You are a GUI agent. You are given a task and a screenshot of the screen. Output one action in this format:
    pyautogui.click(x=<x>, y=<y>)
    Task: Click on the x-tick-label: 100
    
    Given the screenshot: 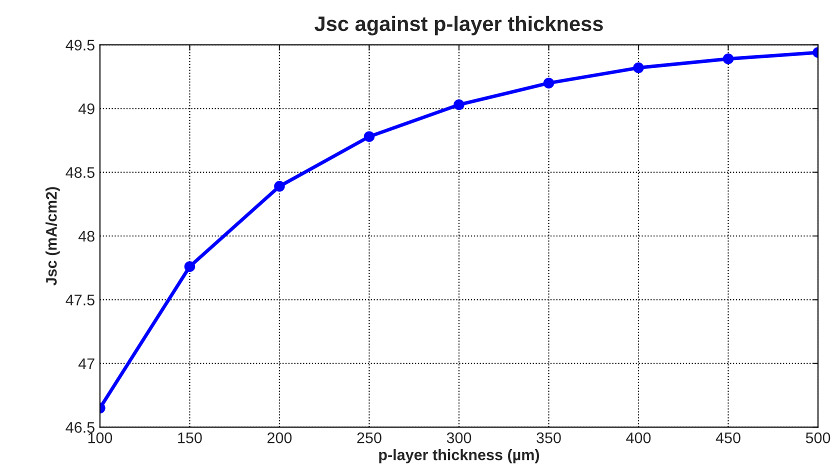 What is the action you would take?
    pyautogui.click(x=100, y=438)
    